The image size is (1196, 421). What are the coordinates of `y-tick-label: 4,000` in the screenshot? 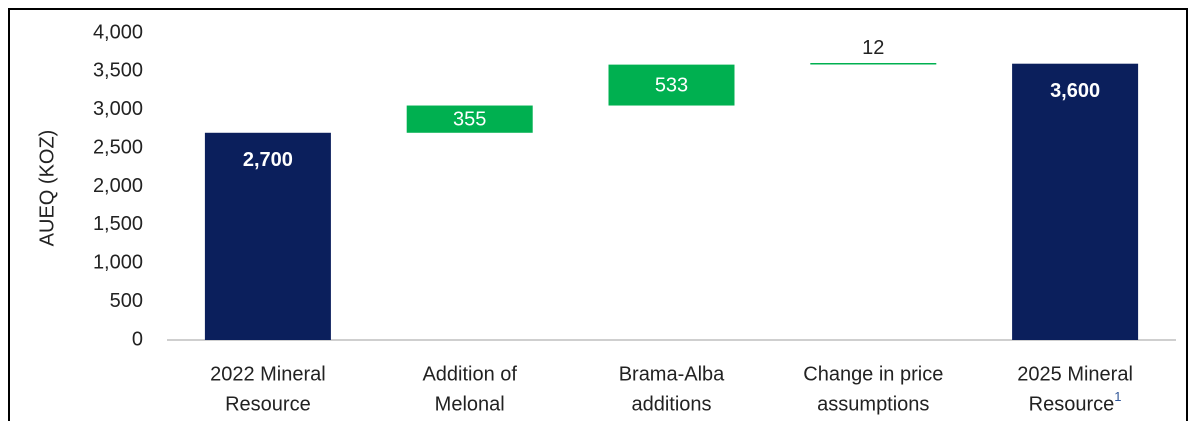 It's located at (118, 32).